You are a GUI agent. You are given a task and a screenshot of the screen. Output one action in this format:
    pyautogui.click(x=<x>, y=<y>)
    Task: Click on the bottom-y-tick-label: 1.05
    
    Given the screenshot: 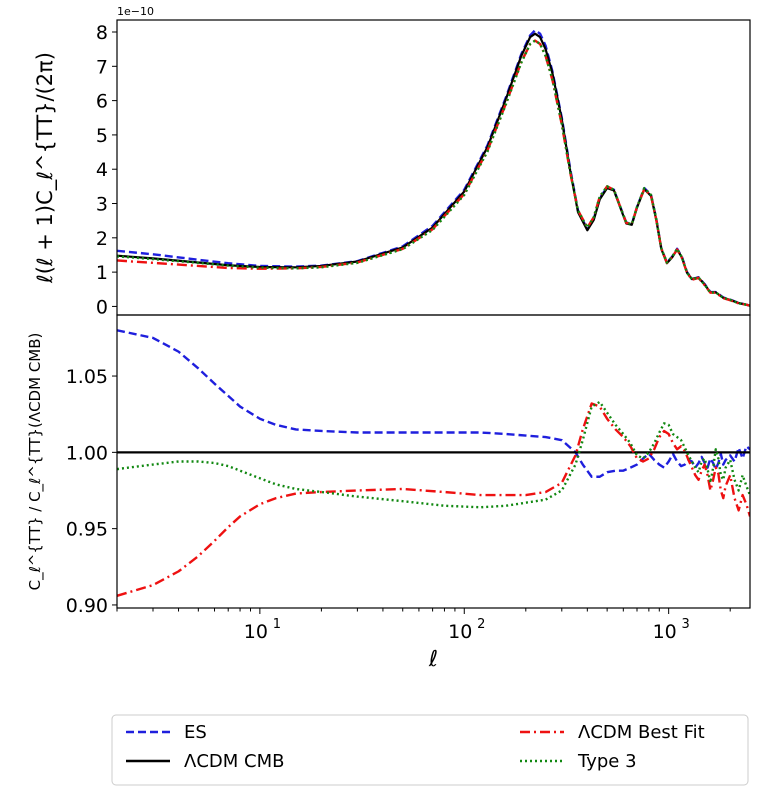 What is the action you would take?
    pyautogui.click(x=87, y=377)
    